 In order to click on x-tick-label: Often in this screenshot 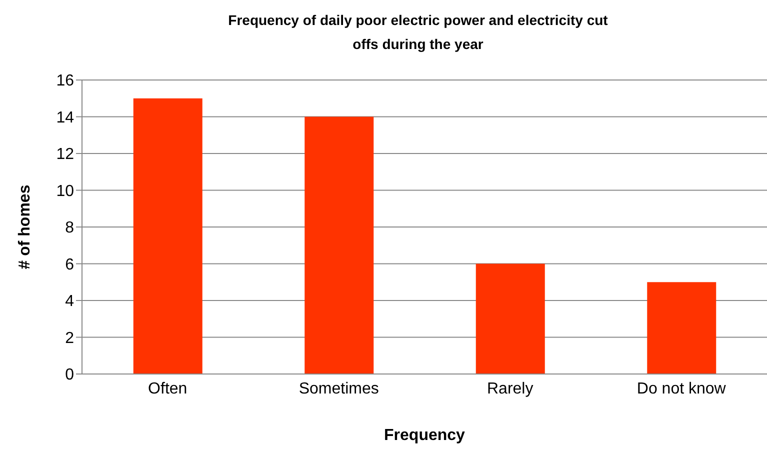, I will do `click(168, 389)`.